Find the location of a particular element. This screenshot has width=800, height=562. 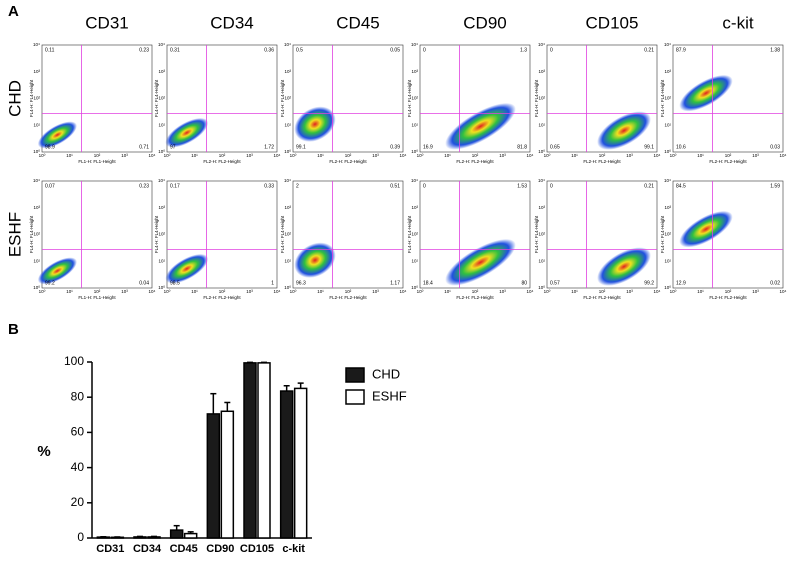

quadrant-value: 0.71 is located at coordinates (144, 147).